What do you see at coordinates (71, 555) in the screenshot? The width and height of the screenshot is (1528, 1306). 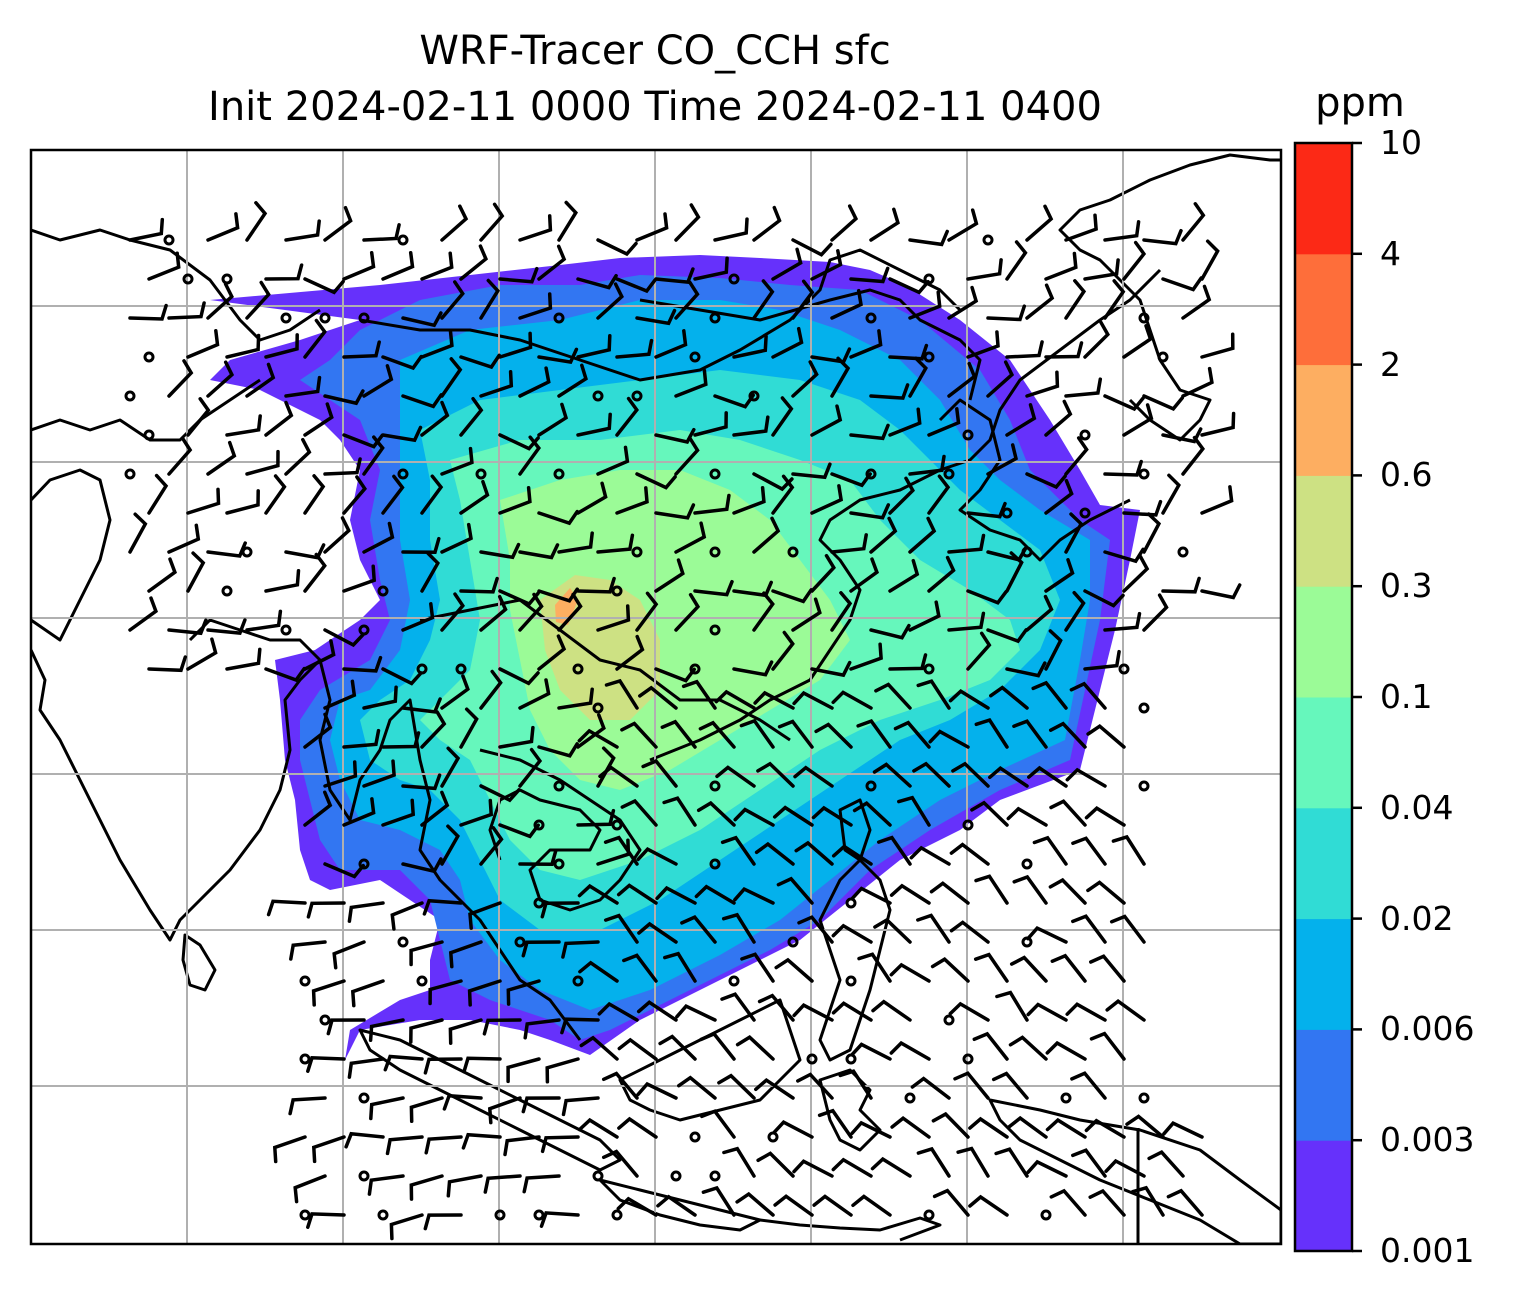 I see `coastline-india-west` at bounding box center [71, 555].